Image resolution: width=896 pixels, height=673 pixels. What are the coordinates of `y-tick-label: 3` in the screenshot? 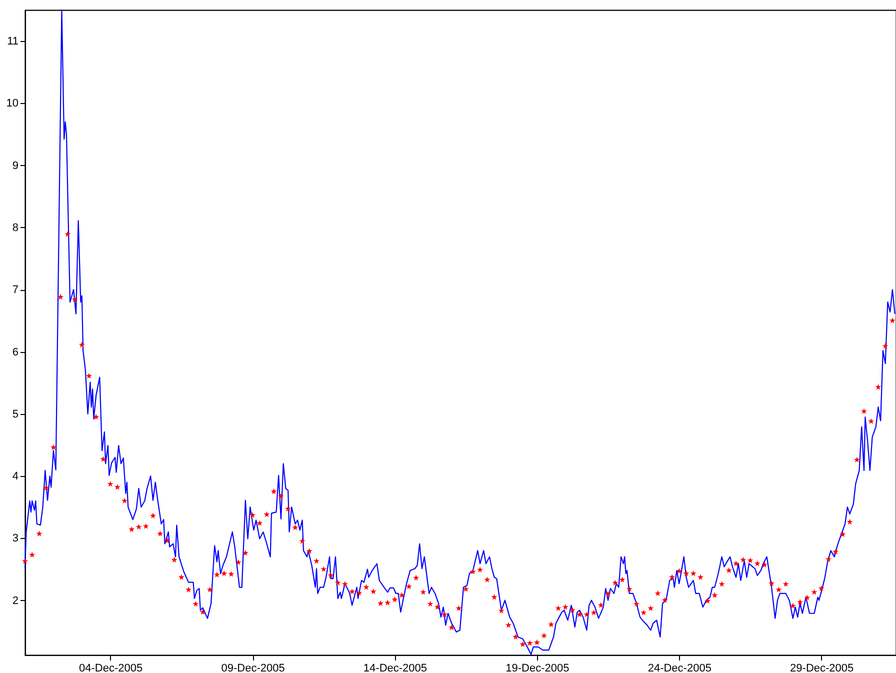 It's located at (15, 538).